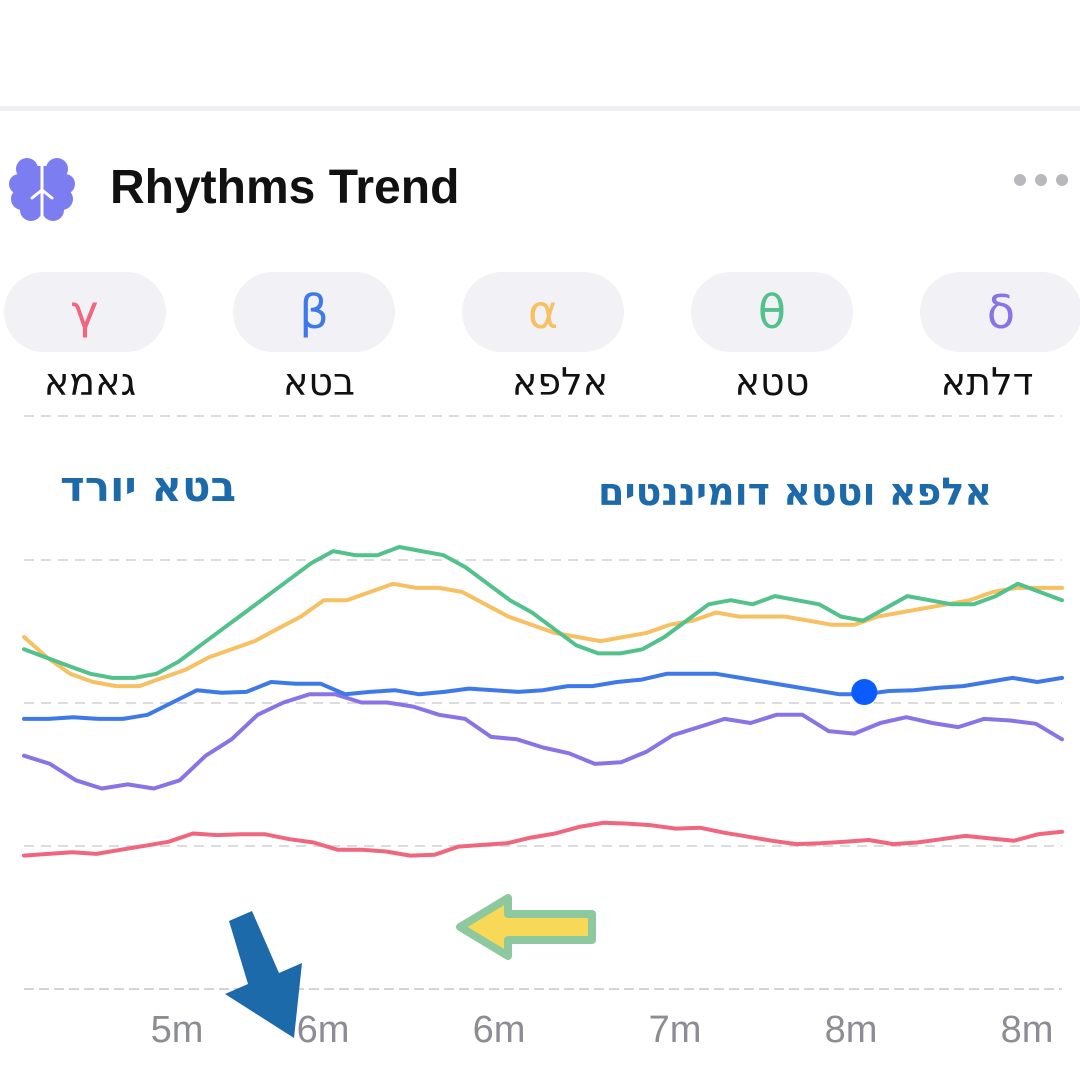 This screenshot has height=1080, width=1080. Describe the element at coordinates (543, 635) in the screenshot. I see `series-line-alpha` at that location.